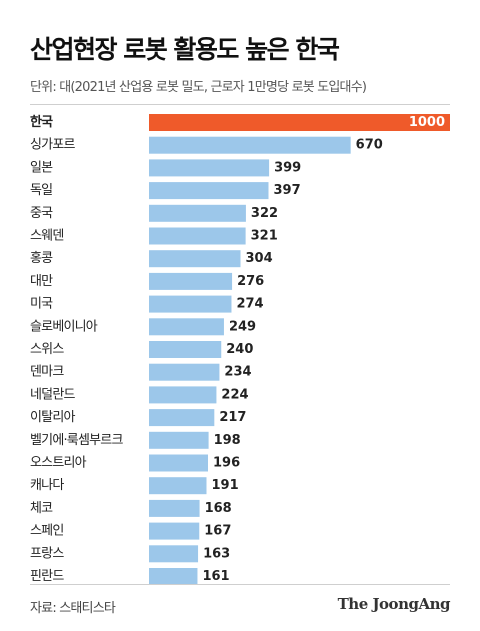  I want to click on value-label: 240, so click(239, 349).